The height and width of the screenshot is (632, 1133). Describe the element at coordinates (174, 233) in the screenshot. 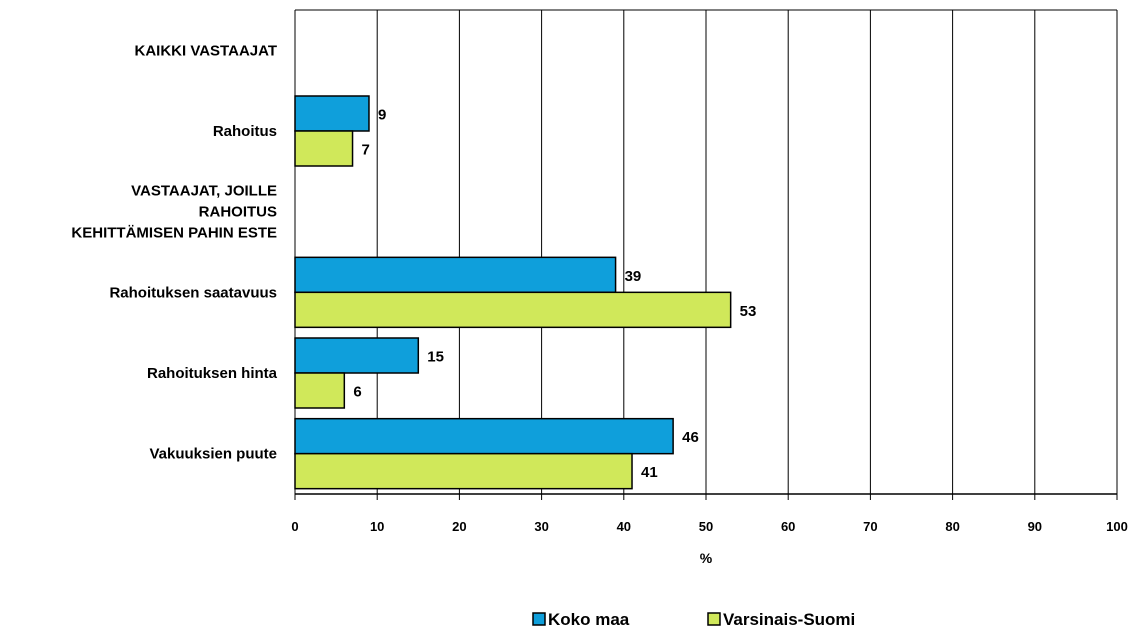

I see `category-label: KEHITTÄMISEN PAHIN ESTE` at that location.